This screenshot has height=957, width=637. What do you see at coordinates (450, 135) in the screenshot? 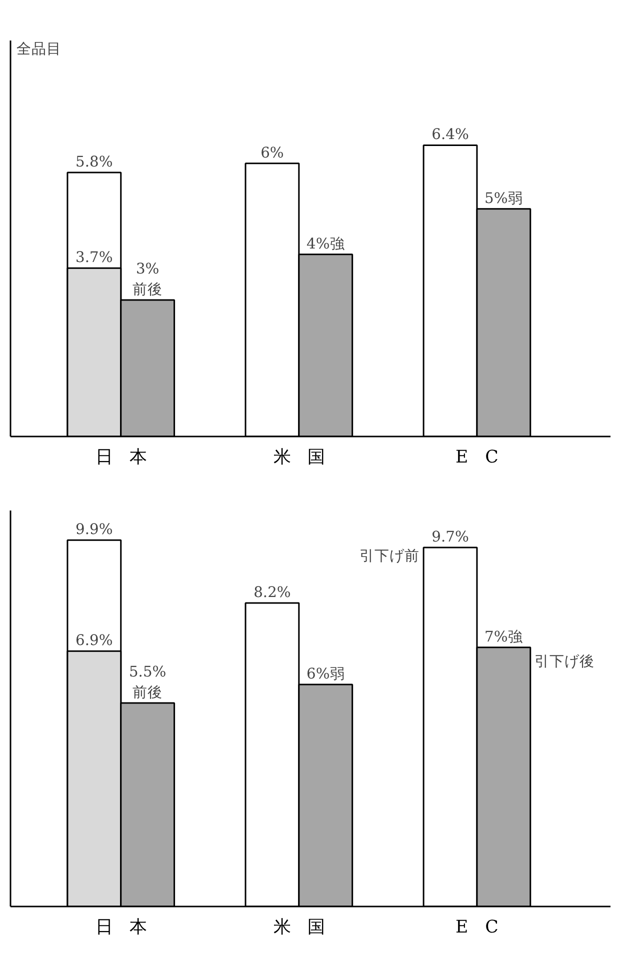
I see `data-label: 6.4%` at bounding box center [450, 135].